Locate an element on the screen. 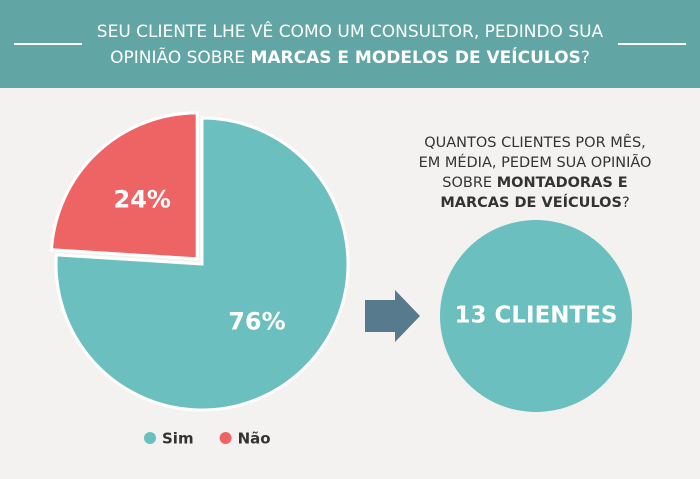 The image size is (700, 479). question-text: SOBRE is located at coordinates (469, 183).